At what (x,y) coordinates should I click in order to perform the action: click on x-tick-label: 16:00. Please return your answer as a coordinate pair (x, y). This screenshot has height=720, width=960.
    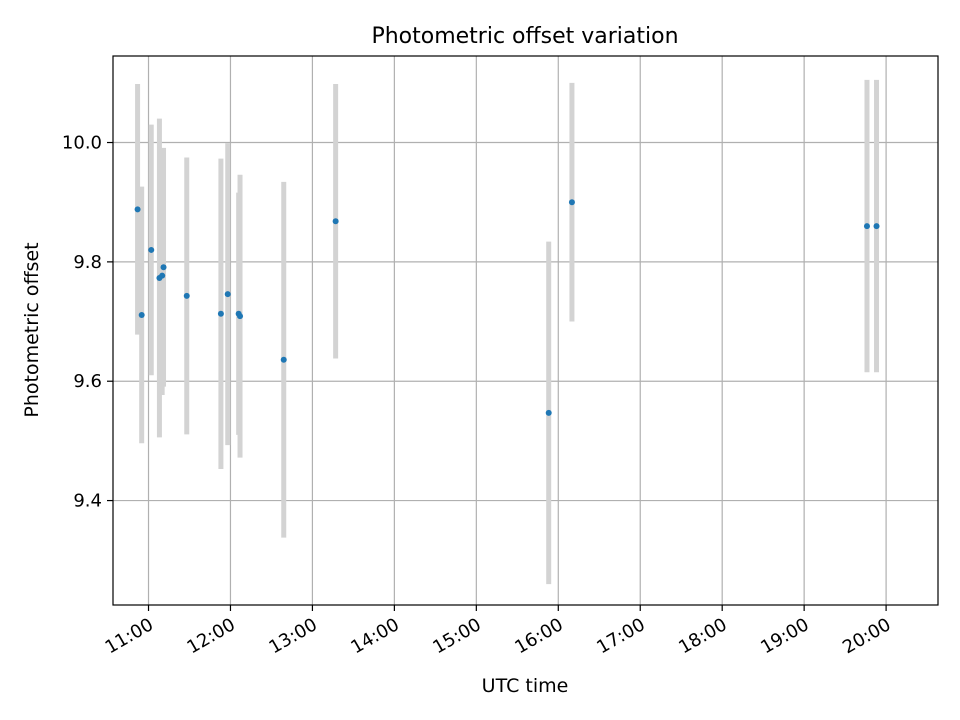
    Looking at the image, I should click on (538, 636).